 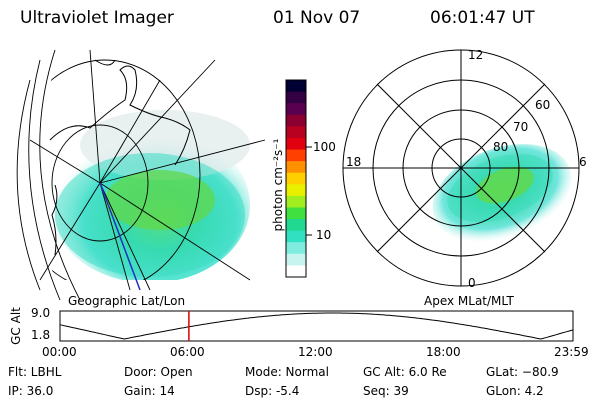 What do you see at coordinates (583, 162) in the screenshot?
I see `mlt-label-6: 6` at bounding box center [583, 162].